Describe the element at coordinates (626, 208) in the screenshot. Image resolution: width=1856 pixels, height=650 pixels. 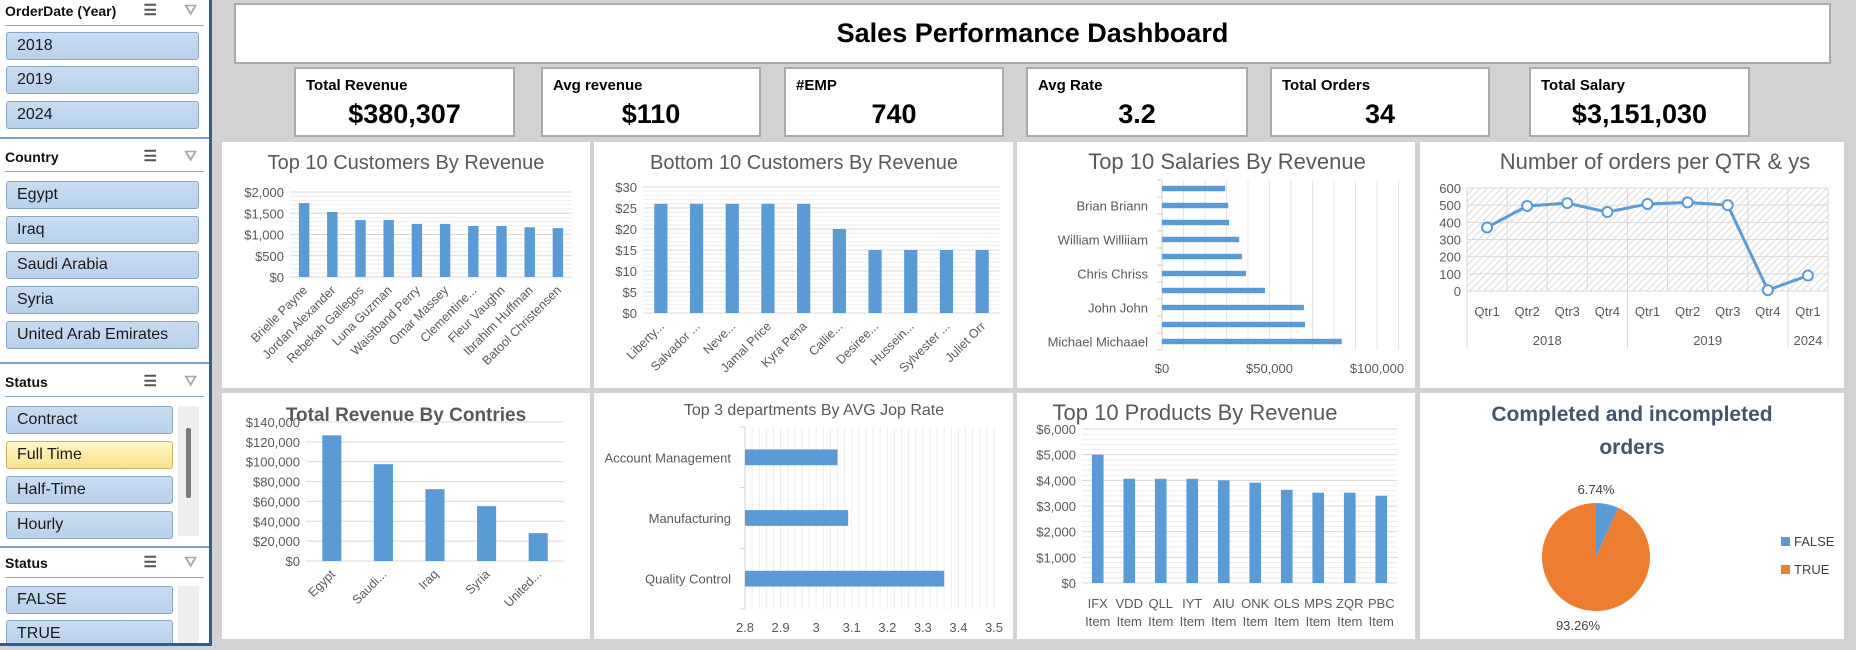
I see `y-tick-label: $25` at that location.